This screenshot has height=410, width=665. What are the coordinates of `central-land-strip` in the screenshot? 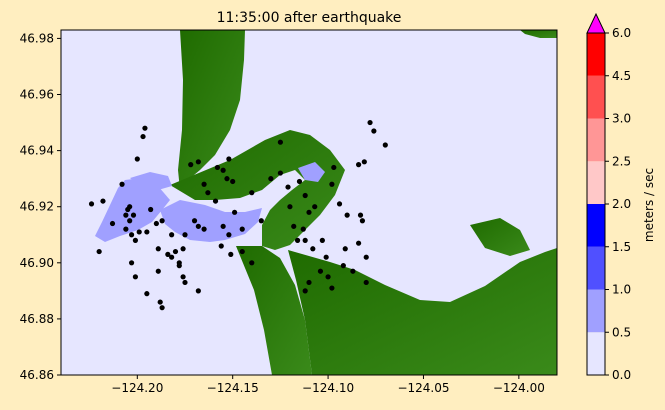 It's located at (257, 190).